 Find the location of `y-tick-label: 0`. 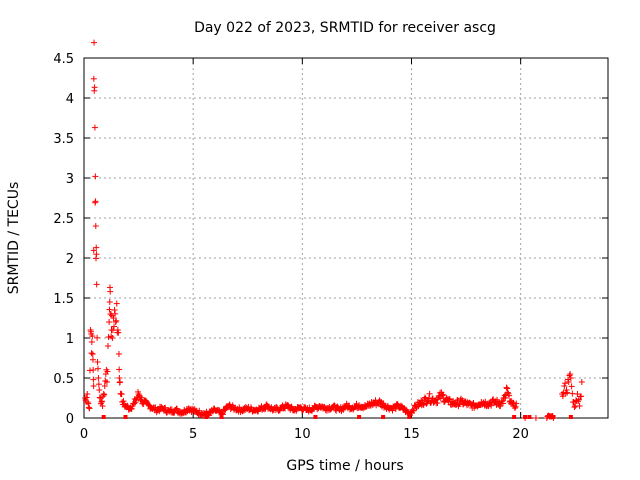

y-tick-label: 0 is located at coordinates (70, 419).